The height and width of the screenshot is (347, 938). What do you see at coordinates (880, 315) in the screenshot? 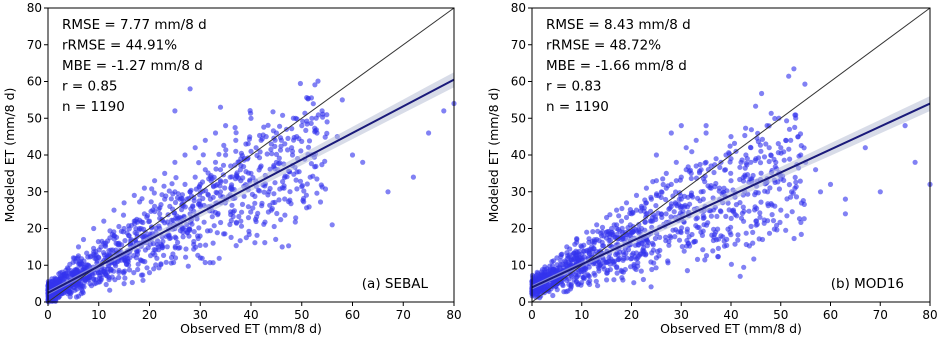
I see `x-tick-label: 70` at bounding box center [880, 315].